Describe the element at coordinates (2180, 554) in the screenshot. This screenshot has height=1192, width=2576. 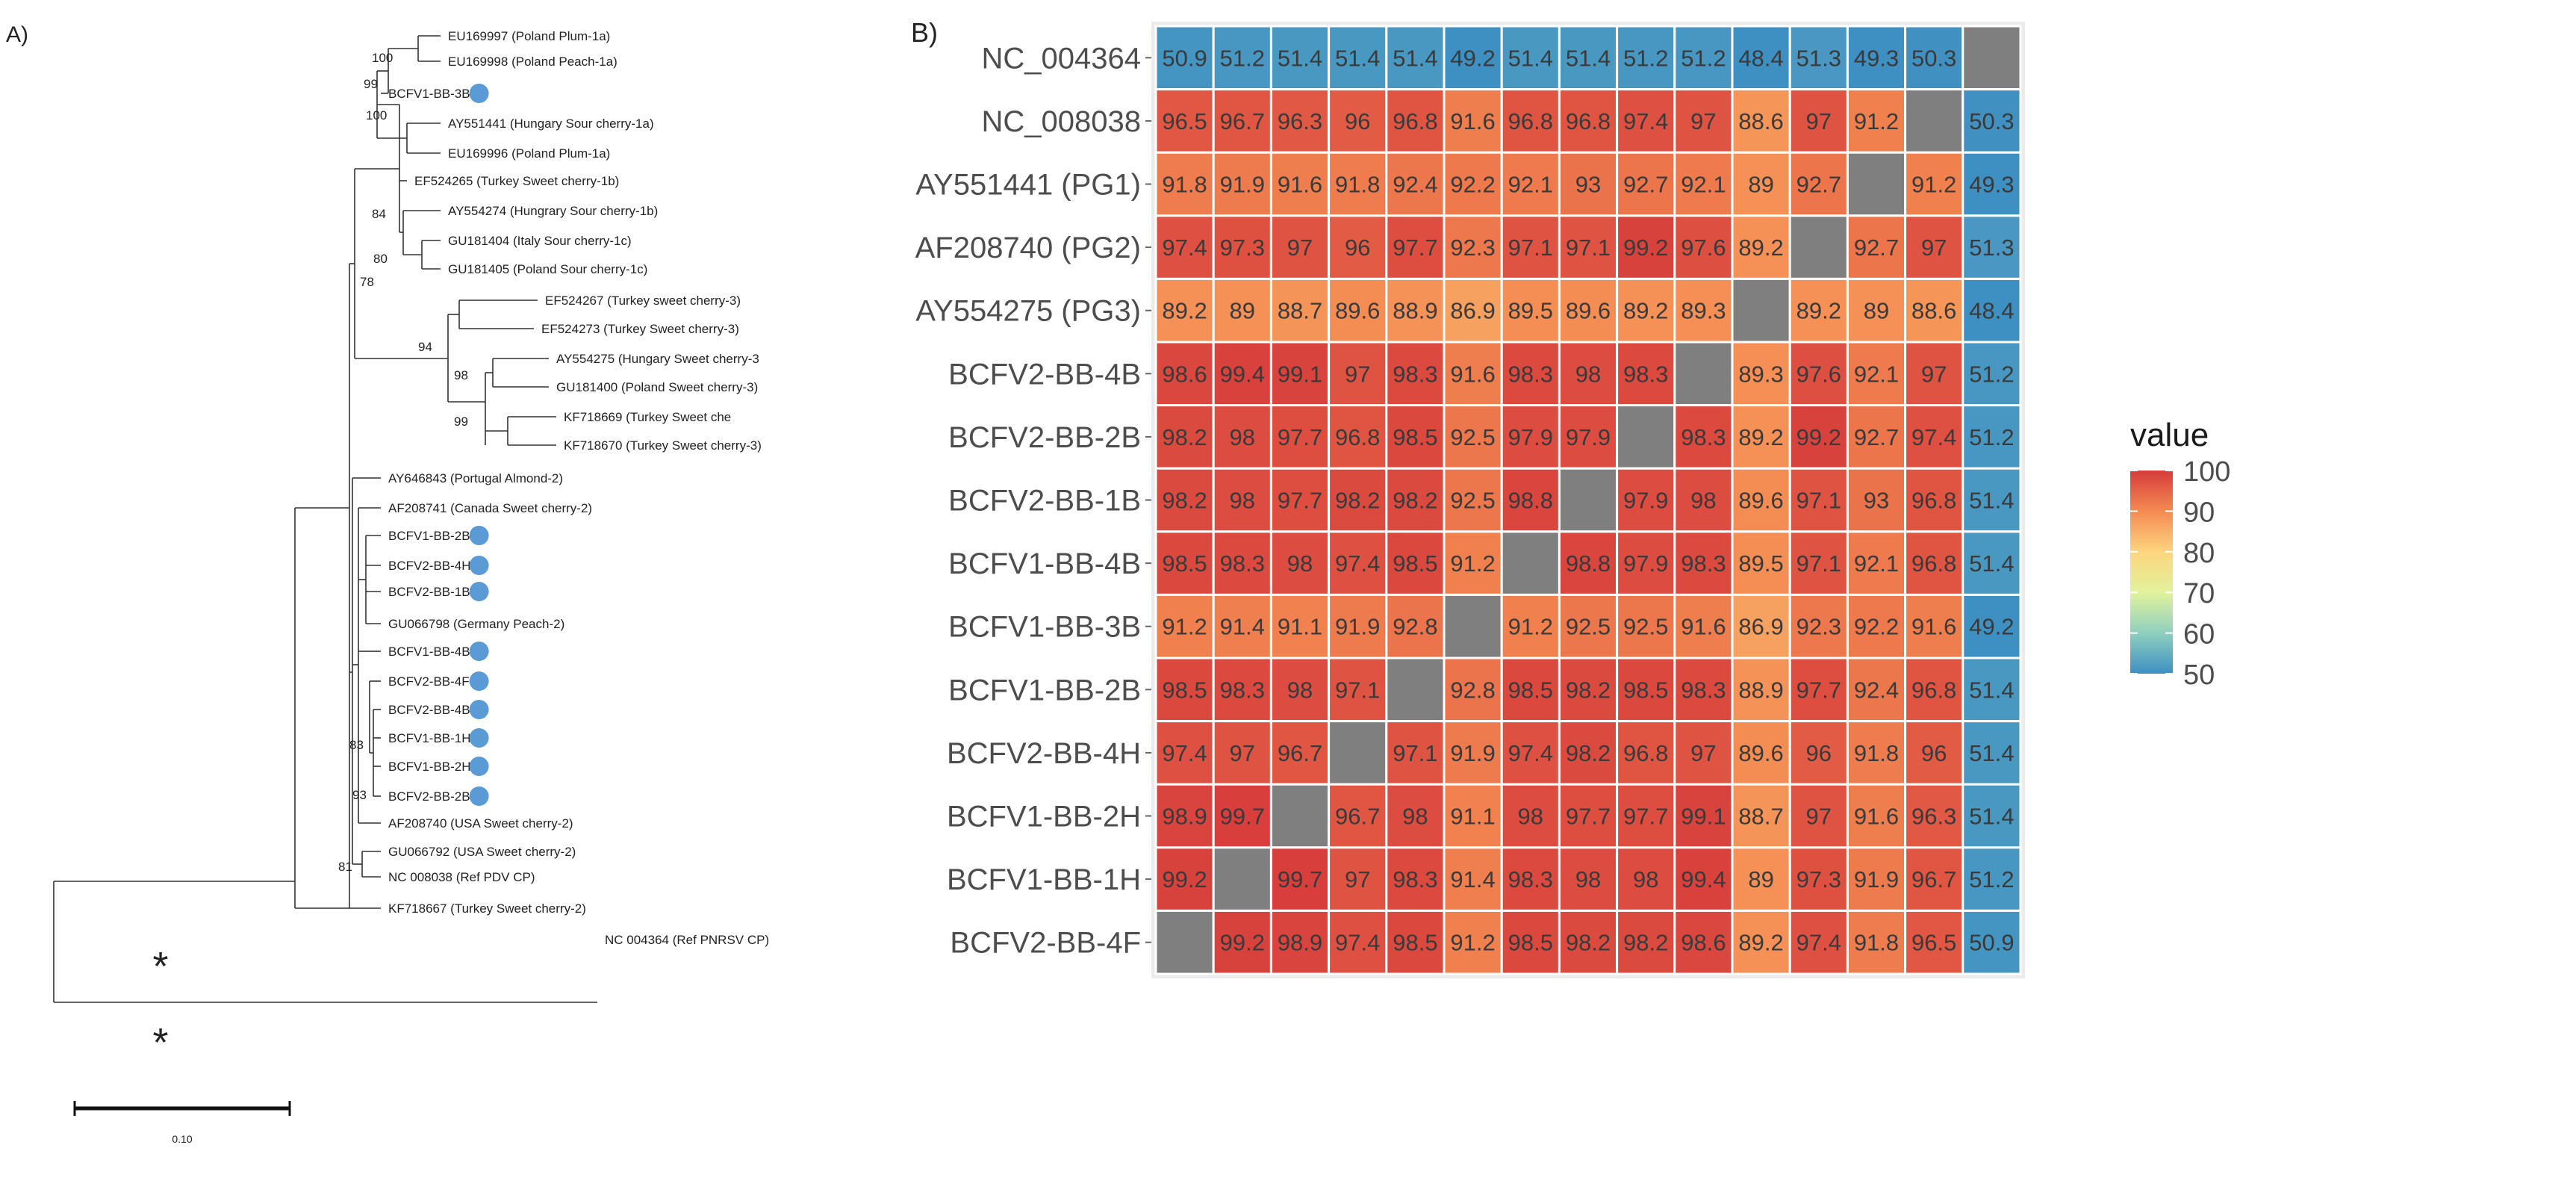
I see `color-legend: value 100 90 80 70 60 50` at that location.